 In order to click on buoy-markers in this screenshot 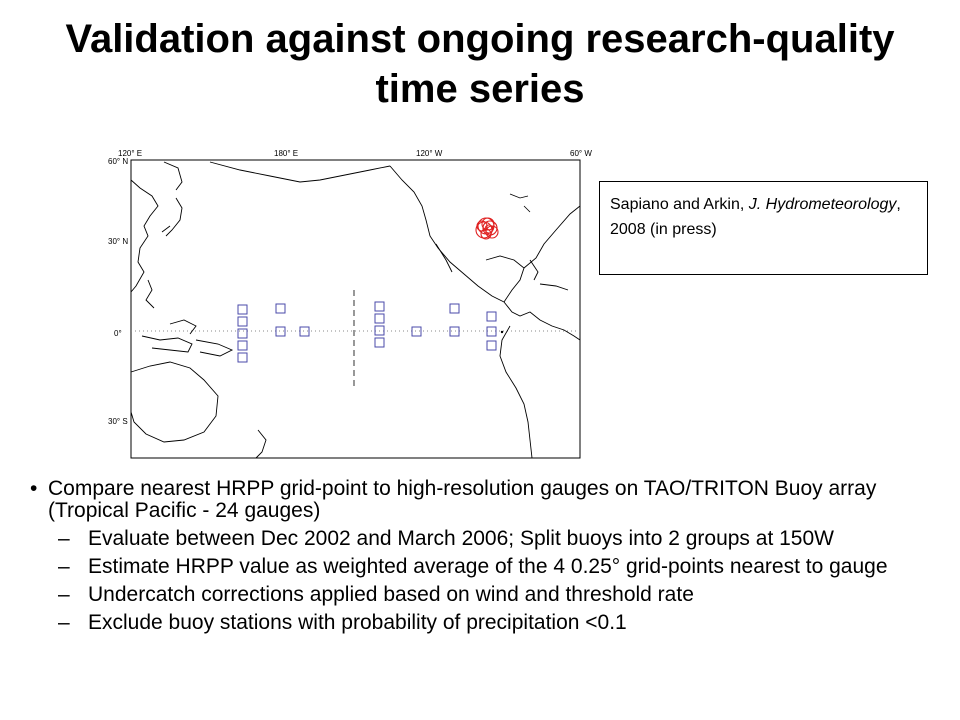, I will do `click(367, 332)`.